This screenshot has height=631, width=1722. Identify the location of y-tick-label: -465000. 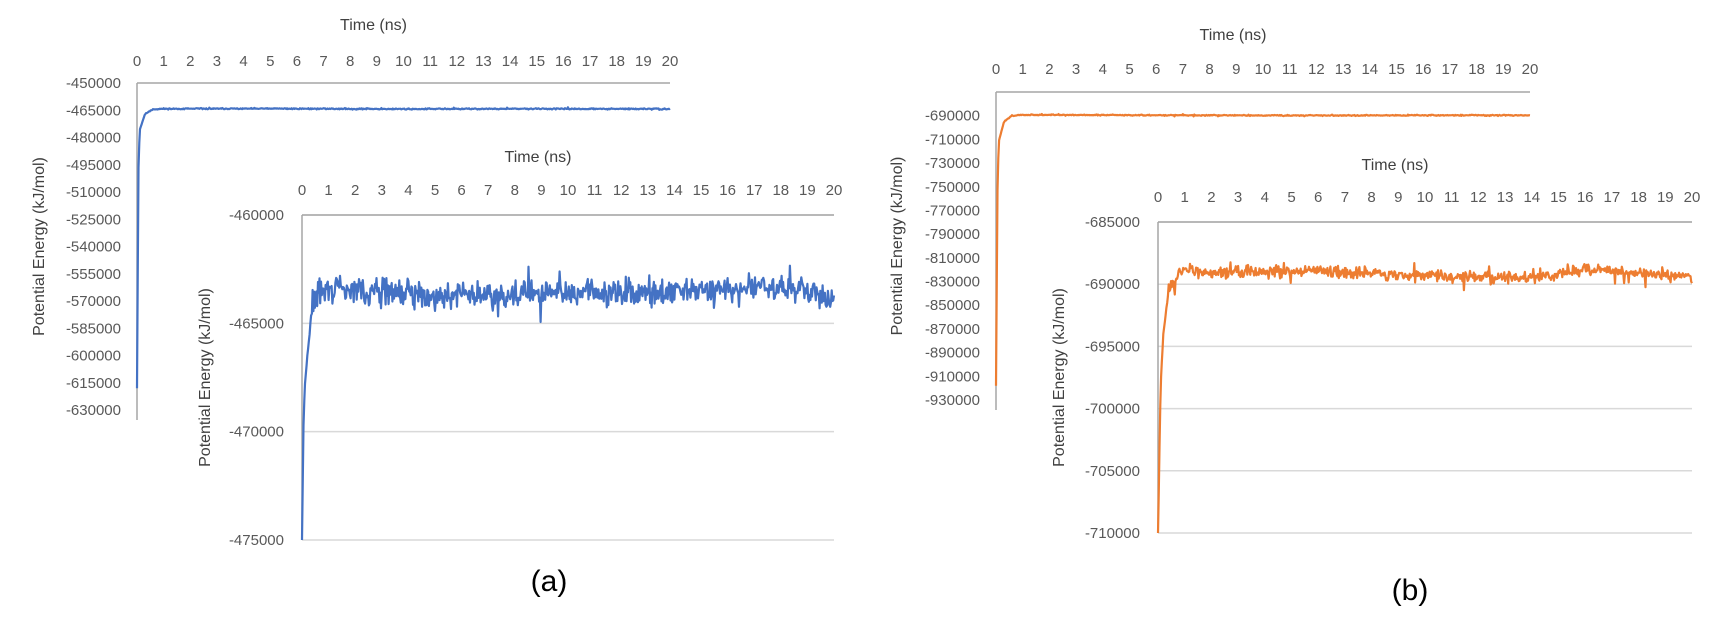
(256, 323).